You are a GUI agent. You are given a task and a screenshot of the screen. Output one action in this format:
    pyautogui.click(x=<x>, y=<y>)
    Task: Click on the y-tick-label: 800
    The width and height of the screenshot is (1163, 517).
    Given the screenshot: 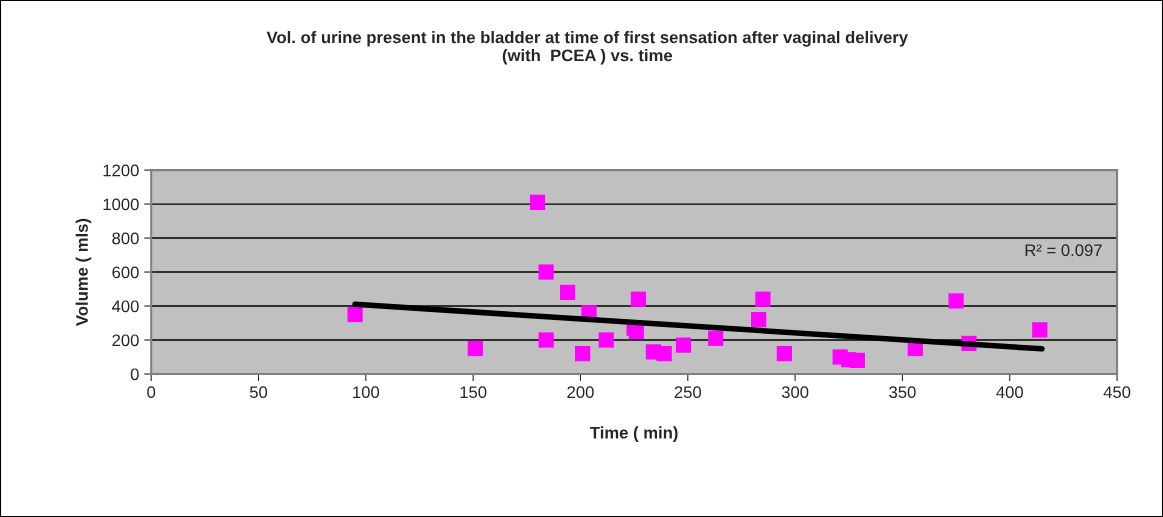 What is the action you would take?
    pyautogui.click(x=125, y=238)
    